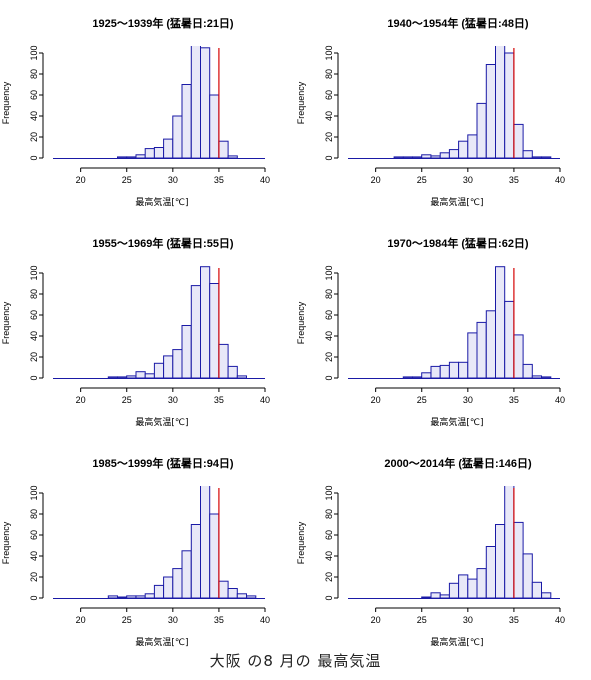 The image size is (591, 680). I want to click on panel-title: 1940～1954年 (猛暑日:48日), so click(458, 23).